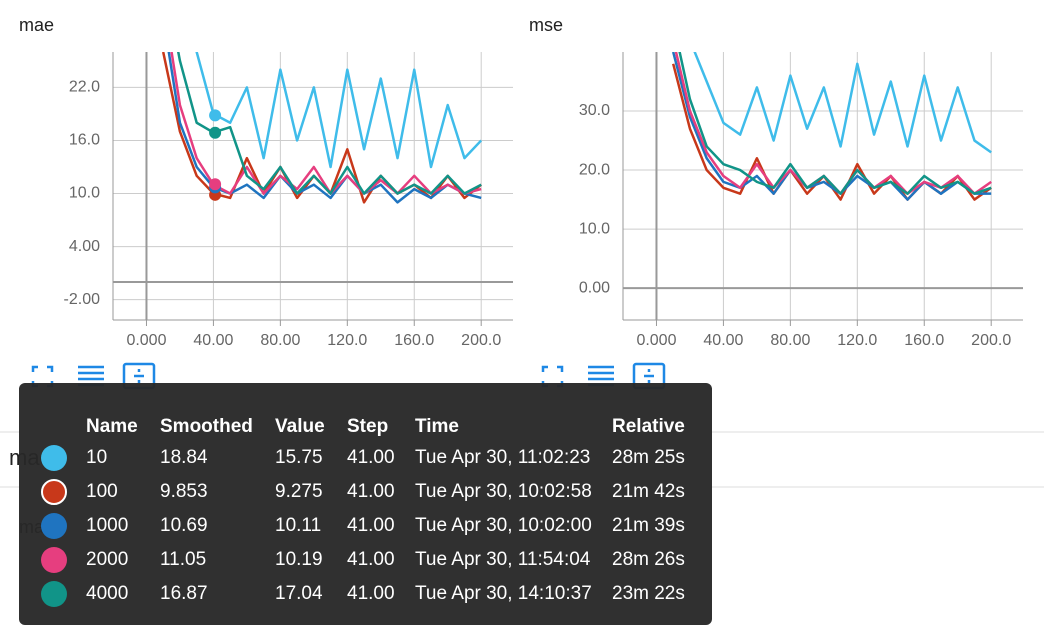 The height and width of the screenshot is (630, 1044). Describe the element at coordinates (184, 593) in the screenshot. I see `tooltip-cell: 16.87` at that location.